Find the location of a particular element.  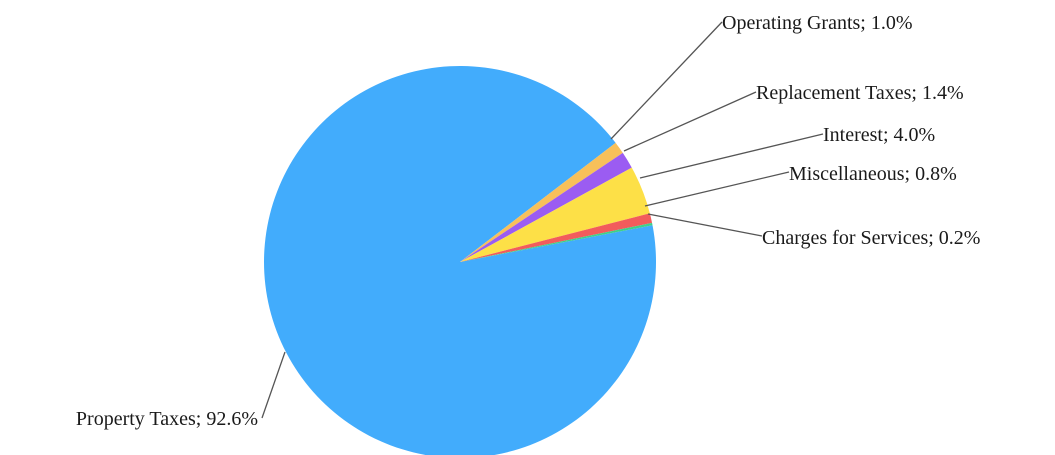

slice-label-0: Property Taxes; 92.6% is located at coordinates (167, 419).